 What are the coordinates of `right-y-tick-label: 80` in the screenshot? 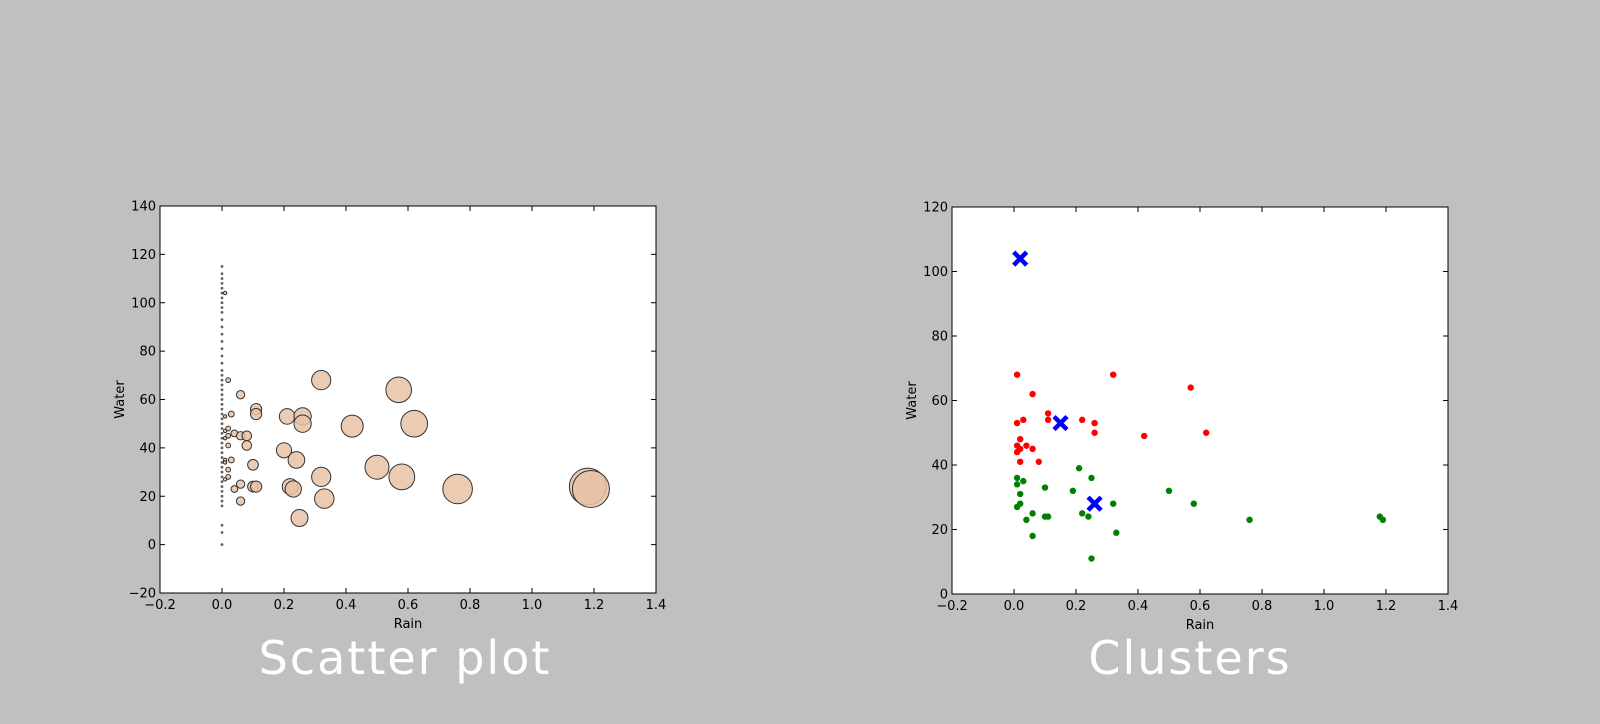 It's located at (939, 337).